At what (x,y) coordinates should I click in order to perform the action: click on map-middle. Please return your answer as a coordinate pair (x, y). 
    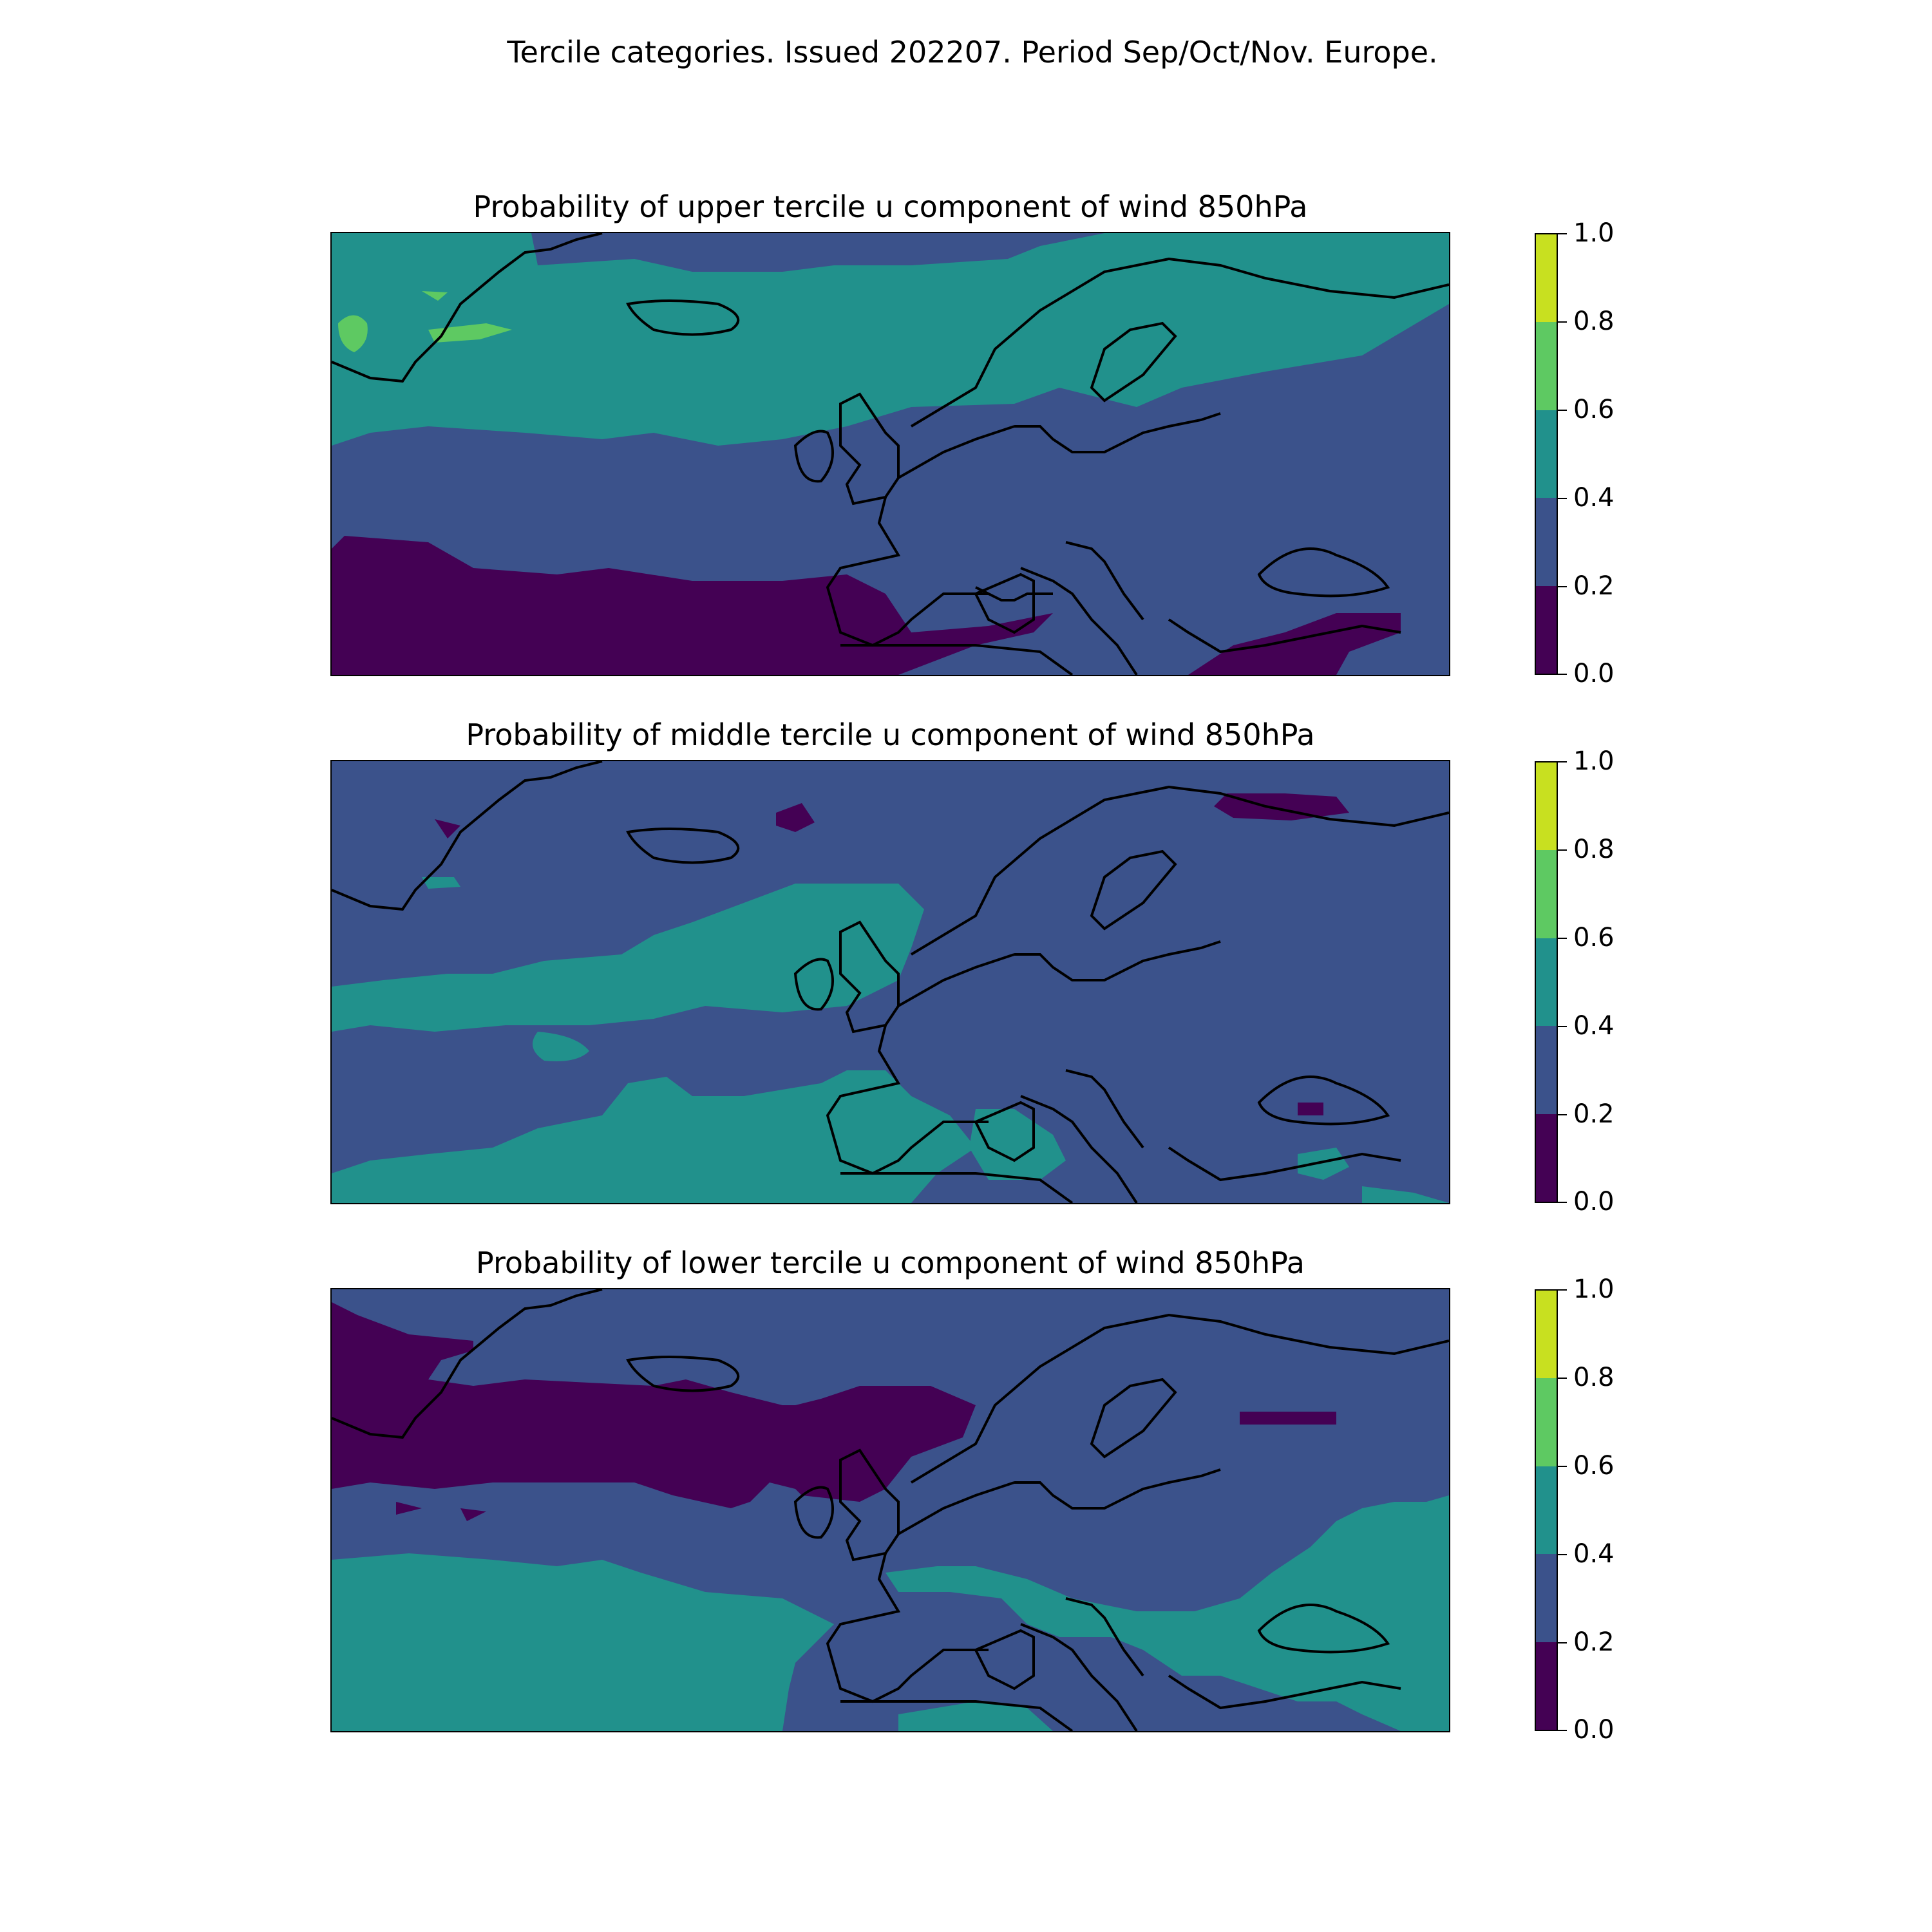
    Looking at the image, I should click on (890, 982).